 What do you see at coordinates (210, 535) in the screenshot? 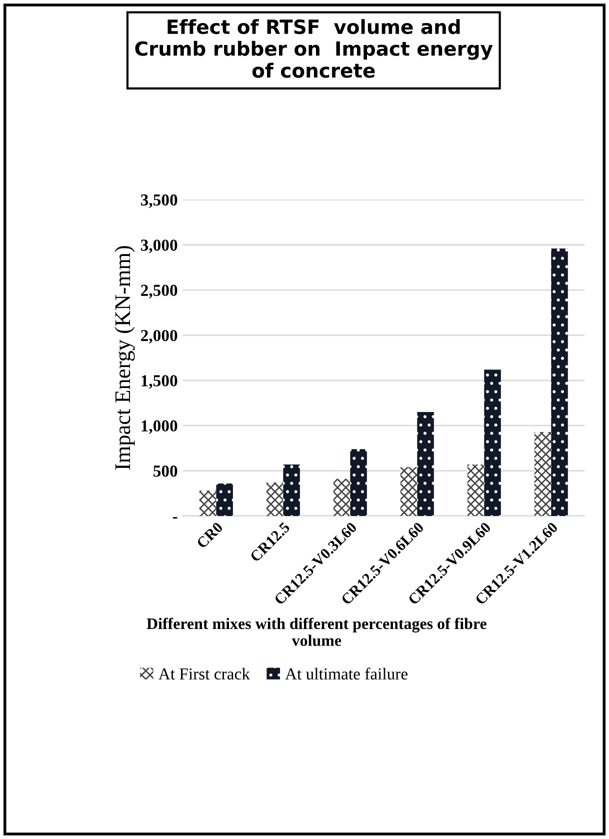
I see `x-tick-label: CR0` at bounding box center [210, 535].